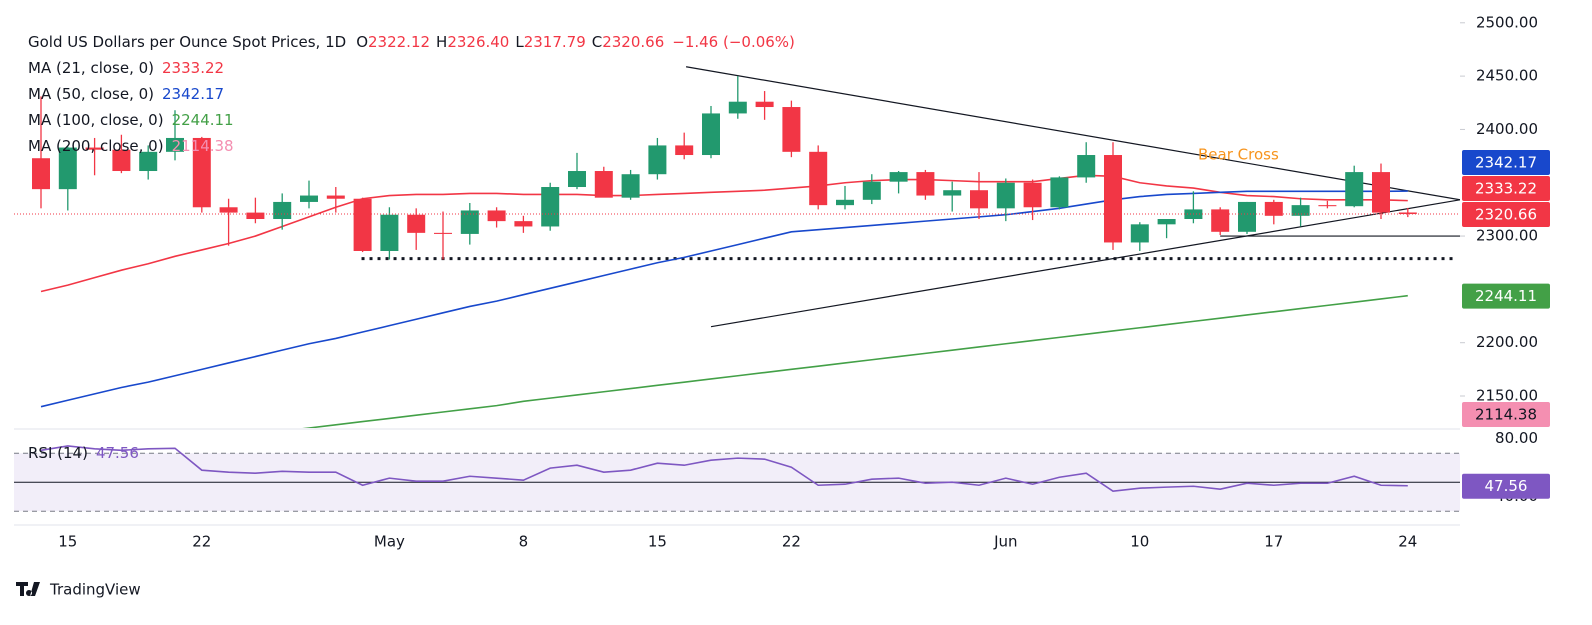  I want to click on ohlc-key: L, so click(519, 42).